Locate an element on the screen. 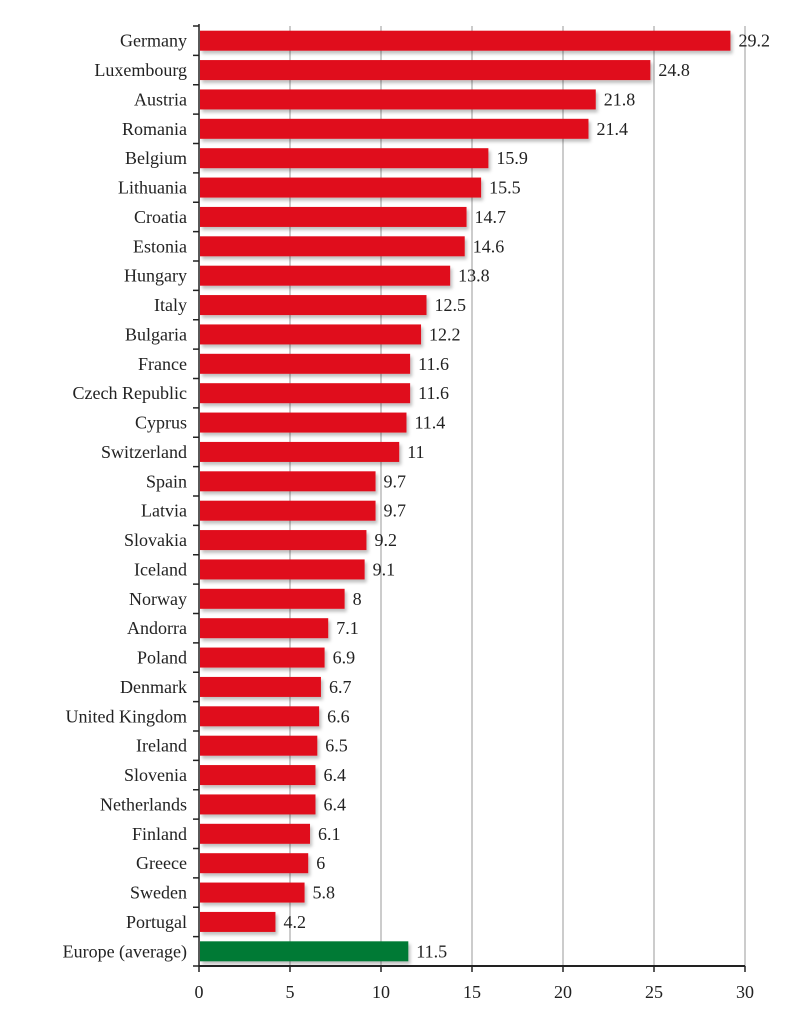 This screenshot has width=804, height=1024. category-label: Cyprus is located at coordinates (161, 423).